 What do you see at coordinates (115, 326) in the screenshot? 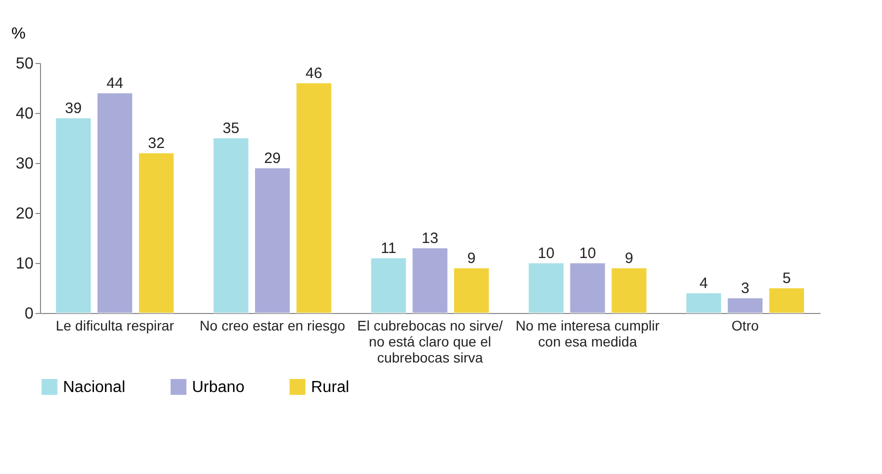
I see `x-tick-label: Le dificulta respirar` at bounding box center [115, 326].